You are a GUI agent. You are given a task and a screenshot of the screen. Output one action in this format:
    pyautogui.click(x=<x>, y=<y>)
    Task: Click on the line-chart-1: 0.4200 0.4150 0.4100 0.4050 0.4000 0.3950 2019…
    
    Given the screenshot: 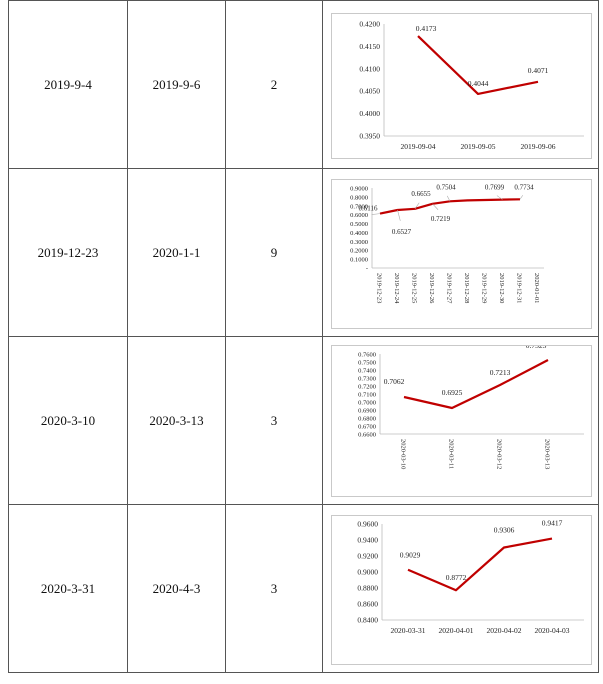 What is the action you would take?
    pyautogui.click(x=471, y=85)
    